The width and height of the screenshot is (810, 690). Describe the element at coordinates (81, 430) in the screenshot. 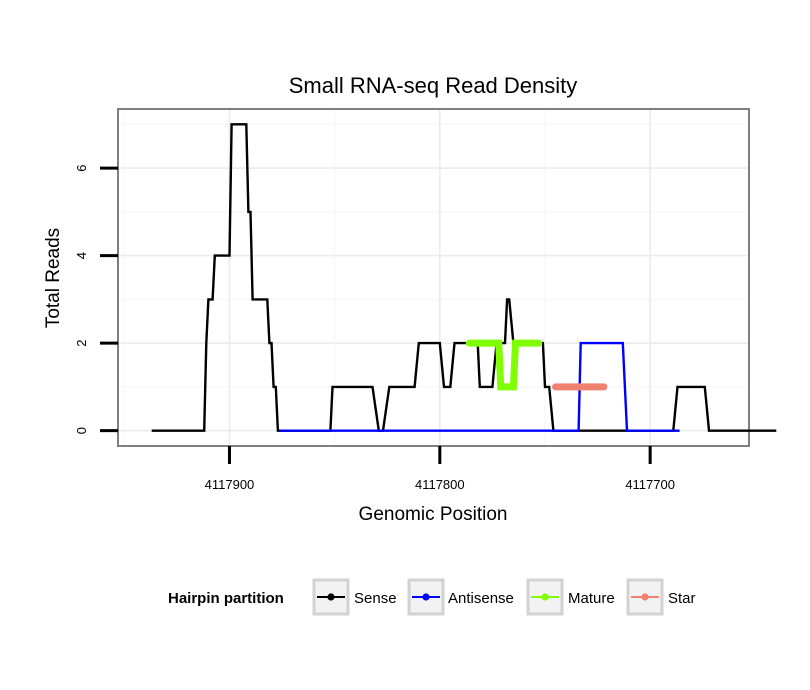

I see `y-tick-label: 0` at that location.